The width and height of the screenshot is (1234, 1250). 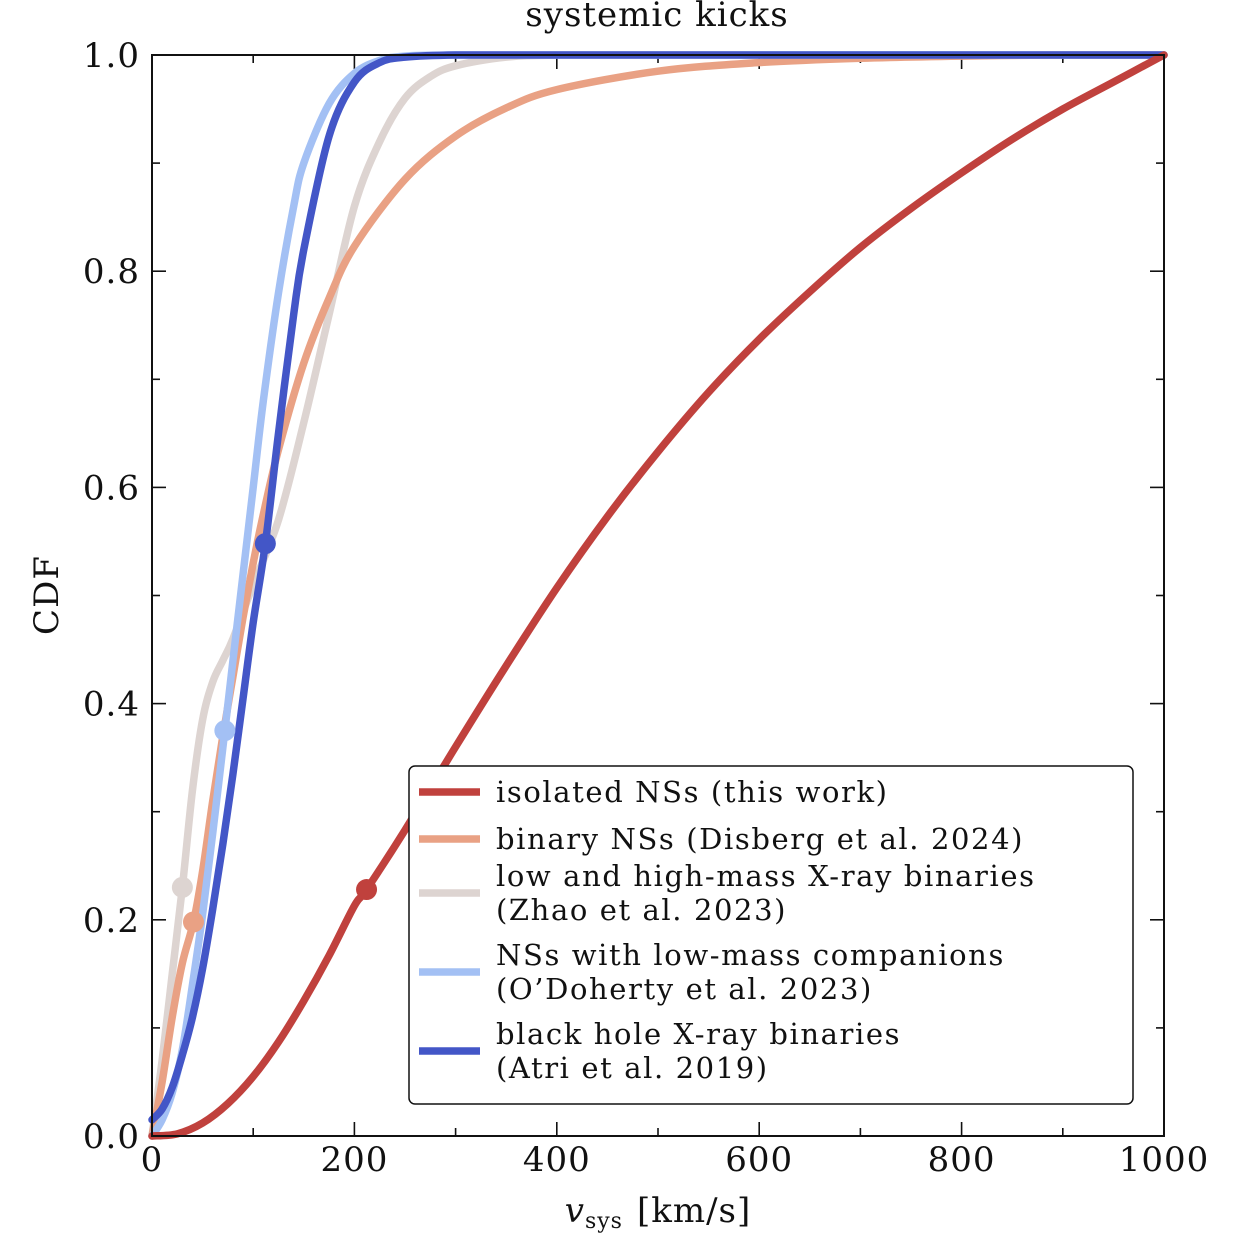 I want to click on plot-markers, so click(x=274, y=733).